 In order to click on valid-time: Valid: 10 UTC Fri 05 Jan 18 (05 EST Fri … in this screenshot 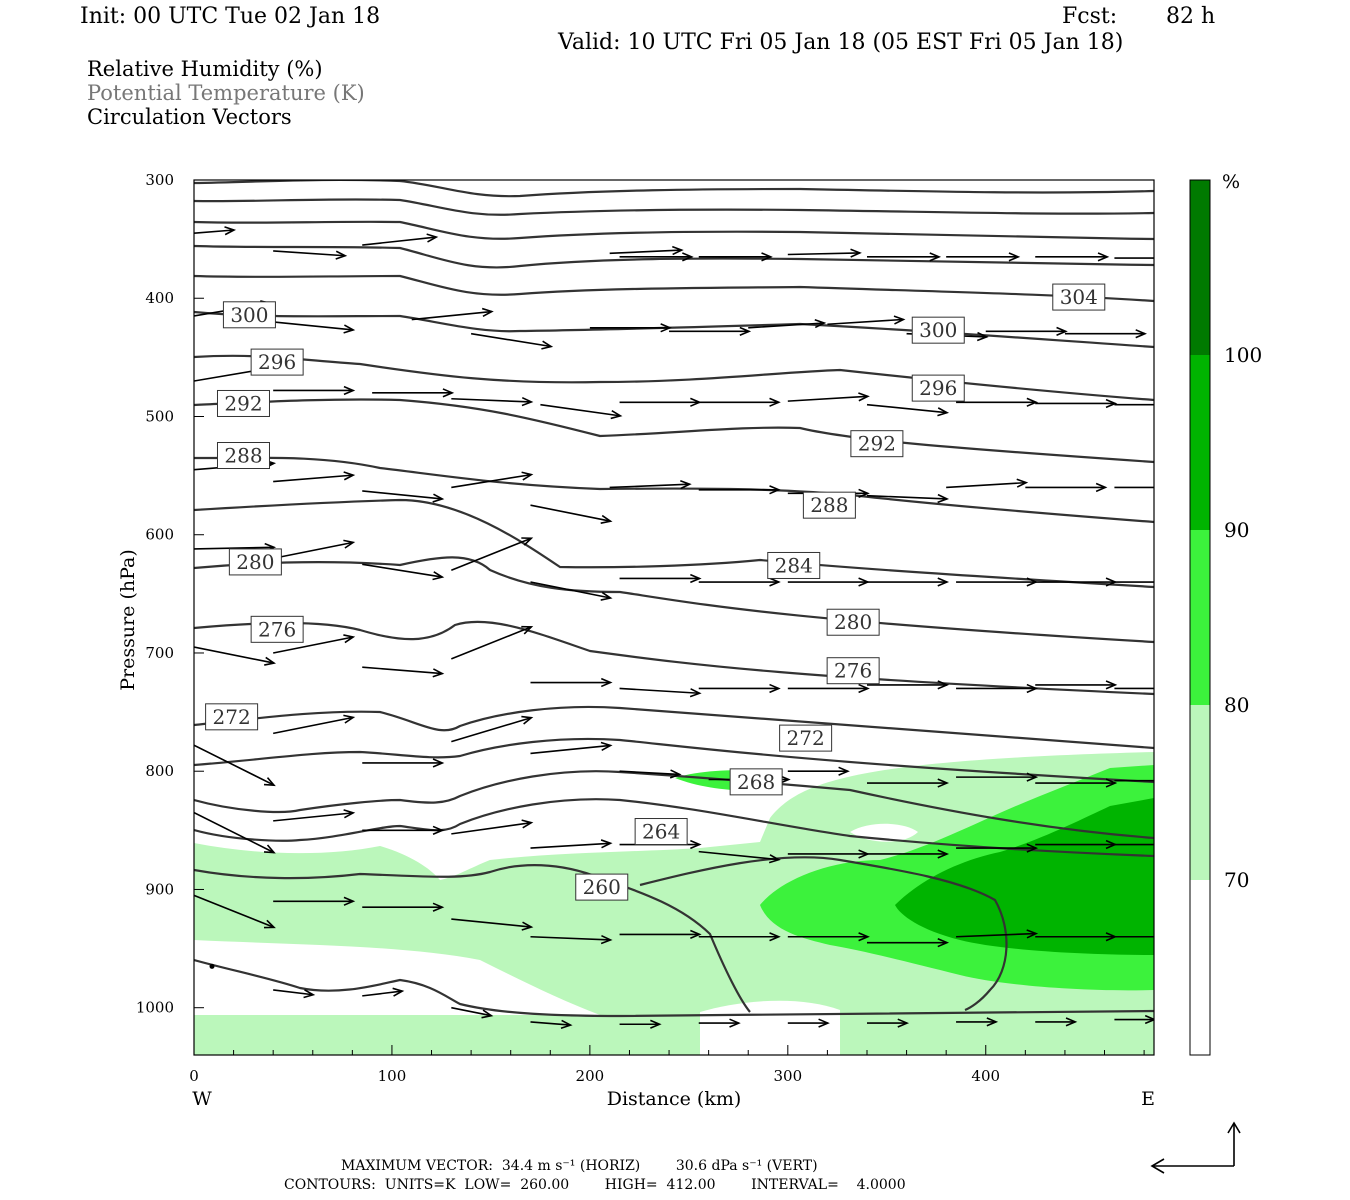, I will do `click(841, 42)`.